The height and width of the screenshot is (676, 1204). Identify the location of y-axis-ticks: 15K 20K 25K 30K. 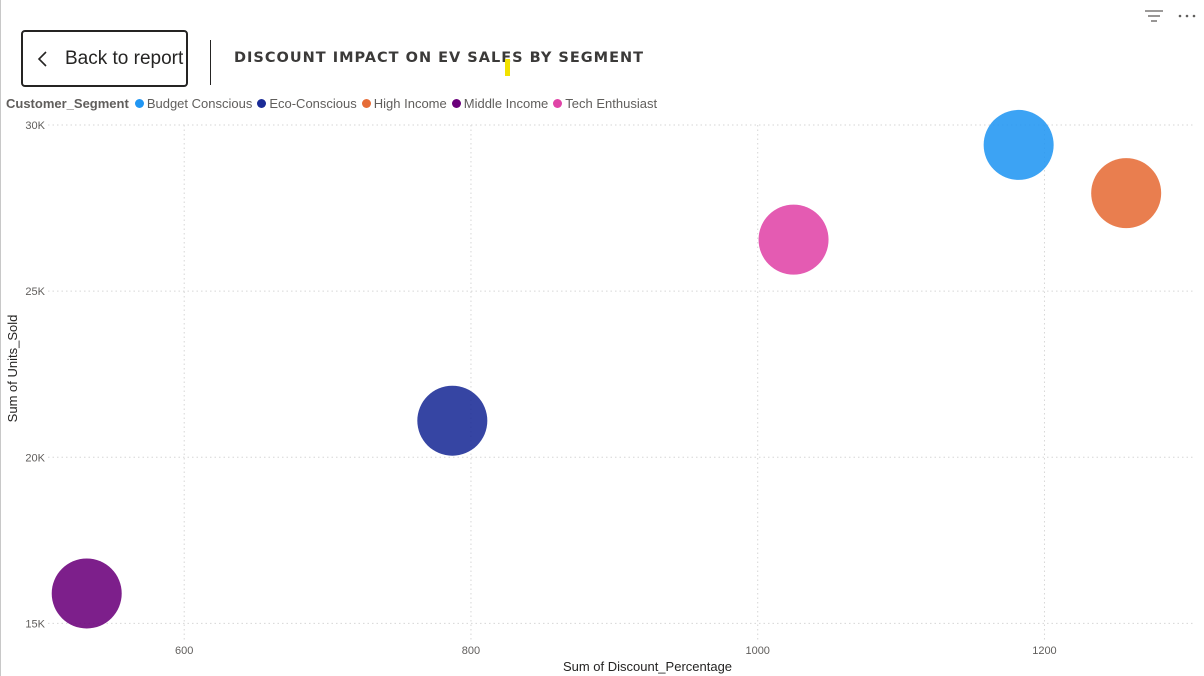
(35, 375).